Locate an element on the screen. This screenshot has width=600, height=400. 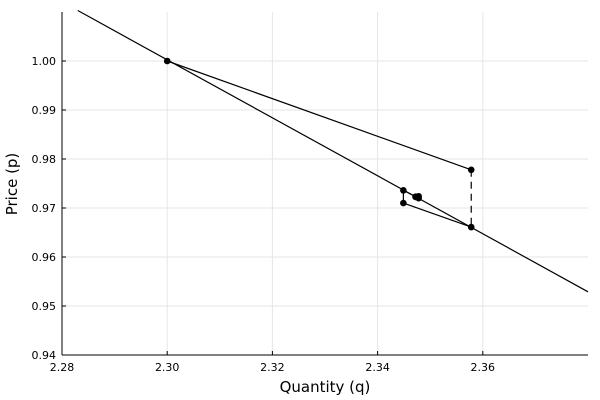
x-tick-label: 2.28 is located at coordinates (62, 367).